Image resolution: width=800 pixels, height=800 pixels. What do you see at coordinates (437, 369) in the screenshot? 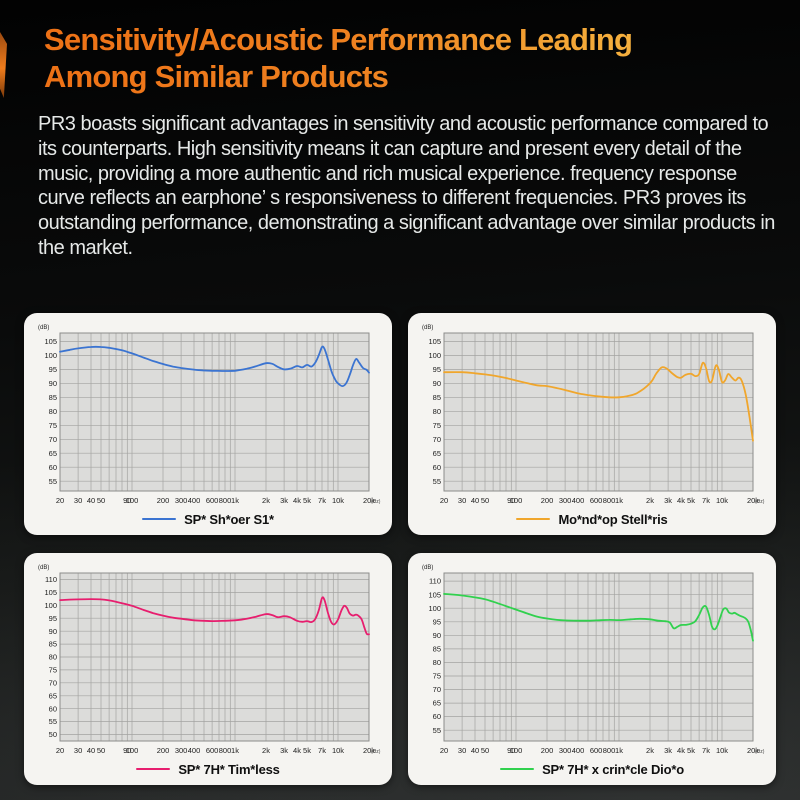
I see `svg-text: 95` at bounding box center [437, 369].